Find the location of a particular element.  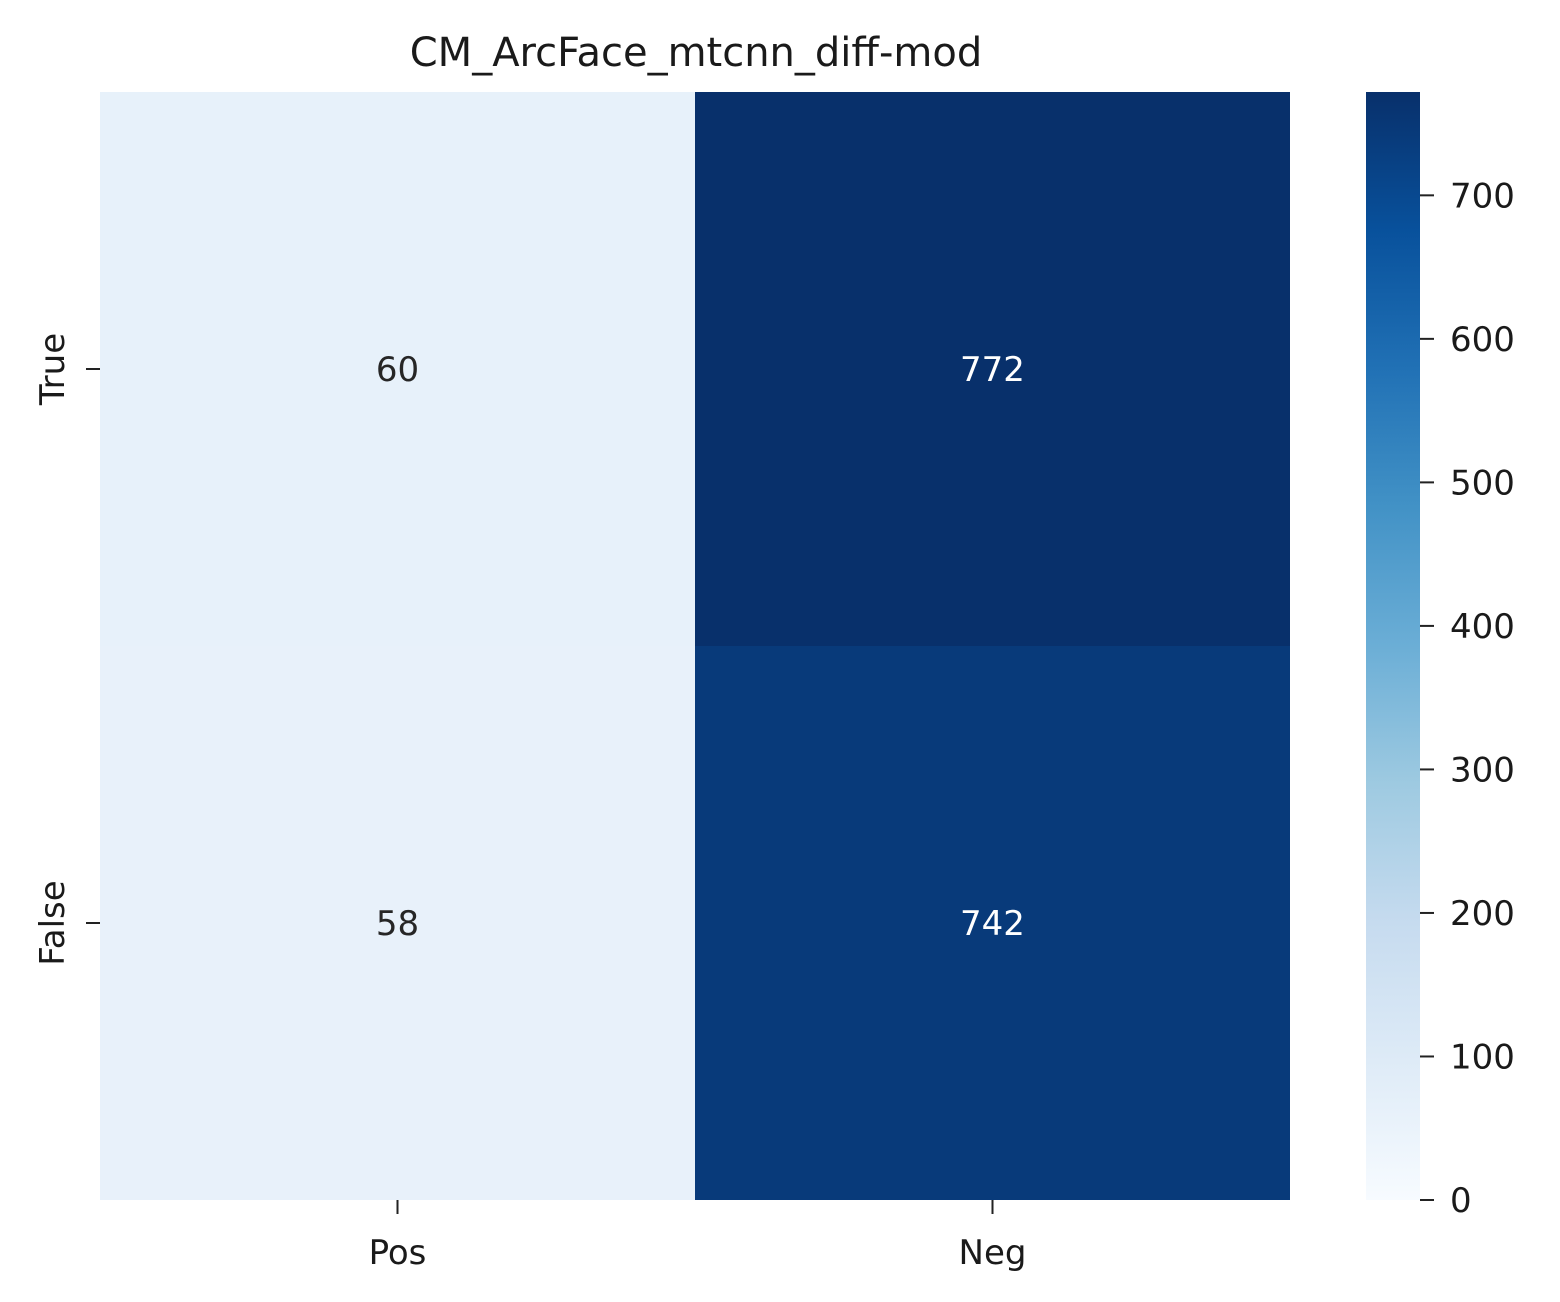

y-tick-label: True is located at coordinates (53, 369).